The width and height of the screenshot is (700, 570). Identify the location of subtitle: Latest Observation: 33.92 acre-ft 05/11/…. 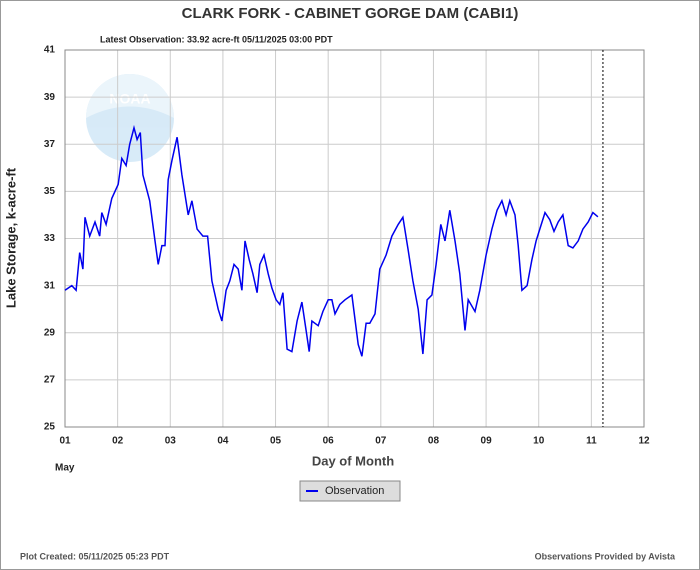
(216, 39).